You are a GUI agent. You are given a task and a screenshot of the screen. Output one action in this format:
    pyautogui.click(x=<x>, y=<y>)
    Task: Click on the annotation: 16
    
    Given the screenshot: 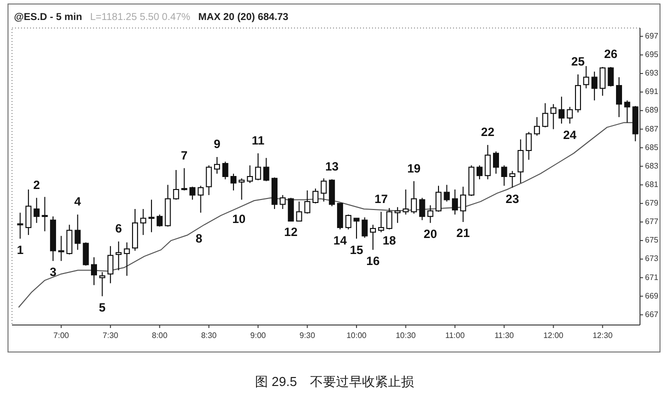 What is the action you would take?
    pyautogui.click(x=373, y=261)
    